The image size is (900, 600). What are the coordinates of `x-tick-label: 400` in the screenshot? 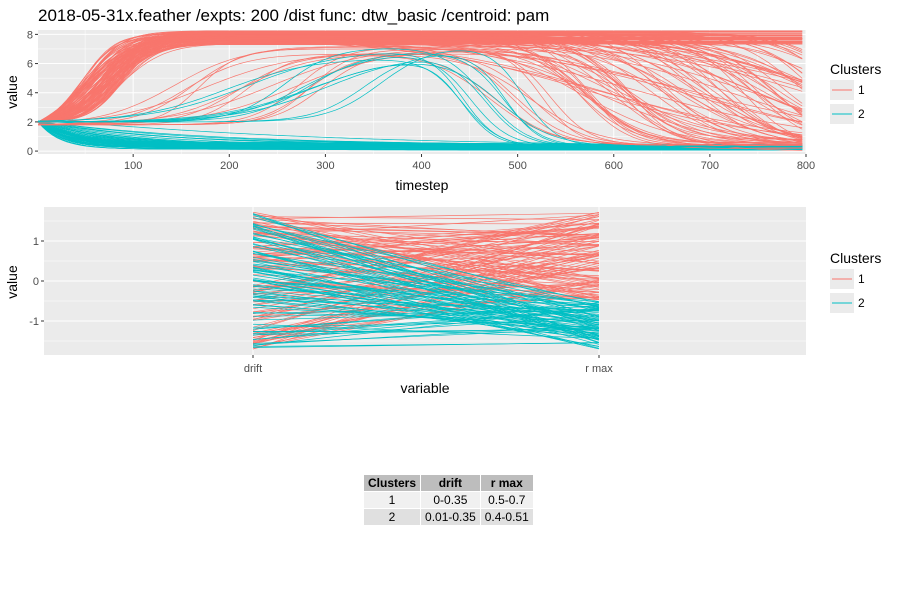 It's located at (421, 166).